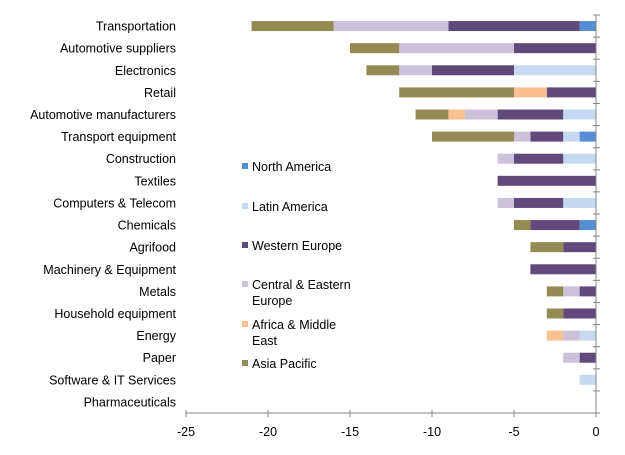 This screenshot has width=625, height=455. What do you see at coordinates (596, 432) in the screenshot?
I see `x-tick-label: 0` at bounding box center [596, 432].